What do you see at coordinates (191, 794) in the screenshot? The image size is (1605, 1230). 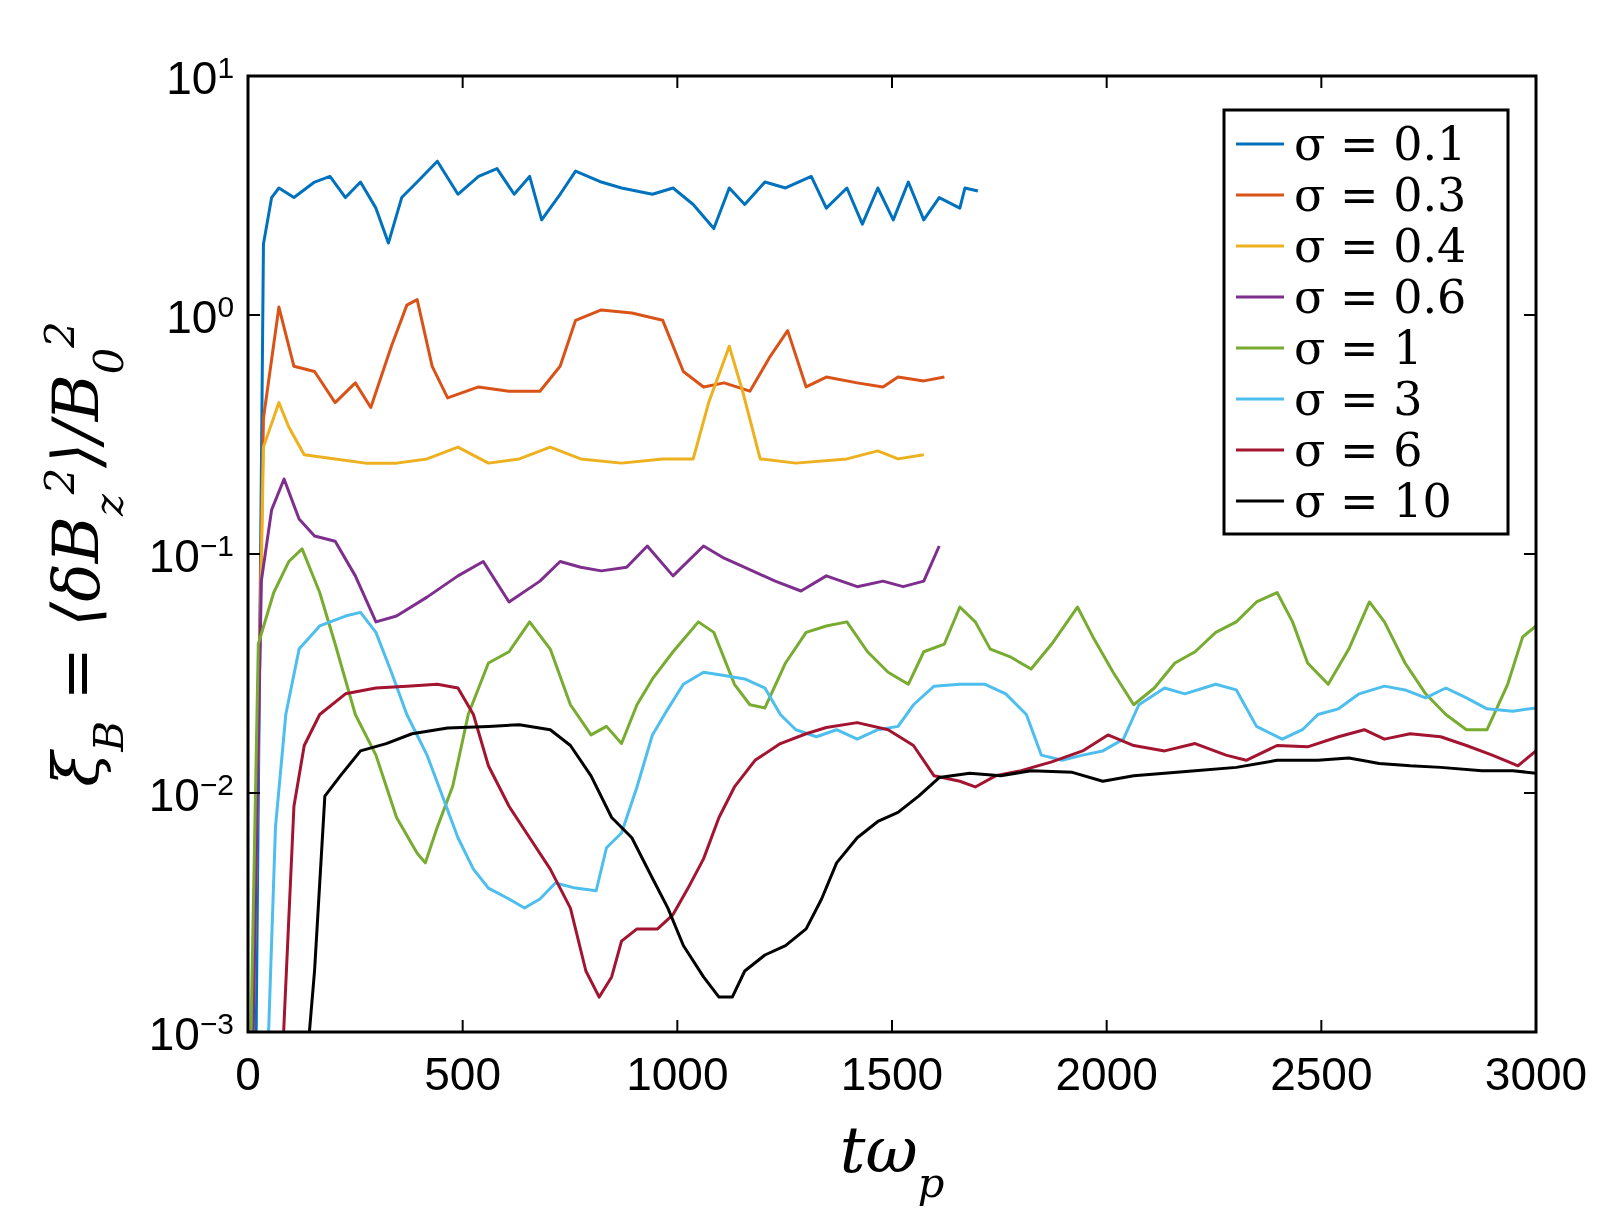 I see `y-tick-label: 10$^{−2}$` at bounding box center [191, 794].